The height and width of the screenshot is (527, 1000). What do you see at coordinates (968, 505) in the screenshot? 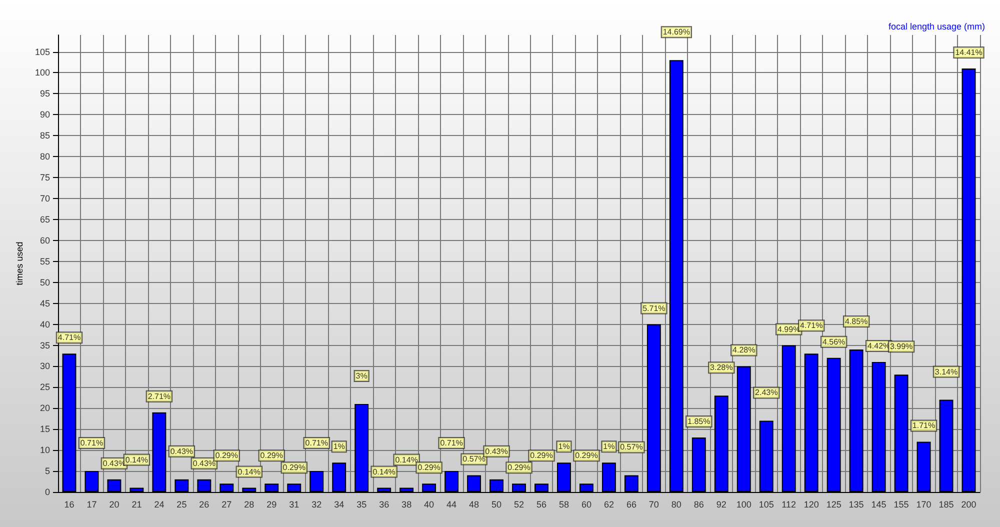
I see `x-tick-label: 200` at bounding box center [968, 505].